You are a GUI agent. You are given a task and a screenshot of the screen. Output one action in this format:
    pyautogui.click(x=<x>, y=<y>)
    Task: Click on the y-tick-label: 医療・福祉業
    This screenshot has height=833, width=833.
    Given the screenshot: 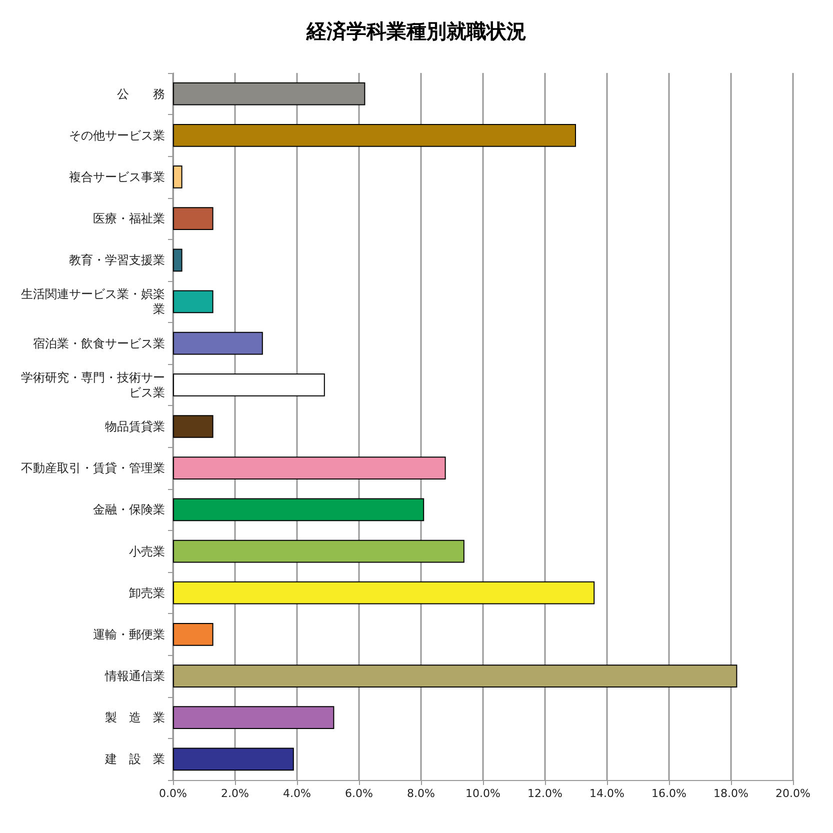 What is the action you would take?
    pyautogui.click(x=129, y=219)
    